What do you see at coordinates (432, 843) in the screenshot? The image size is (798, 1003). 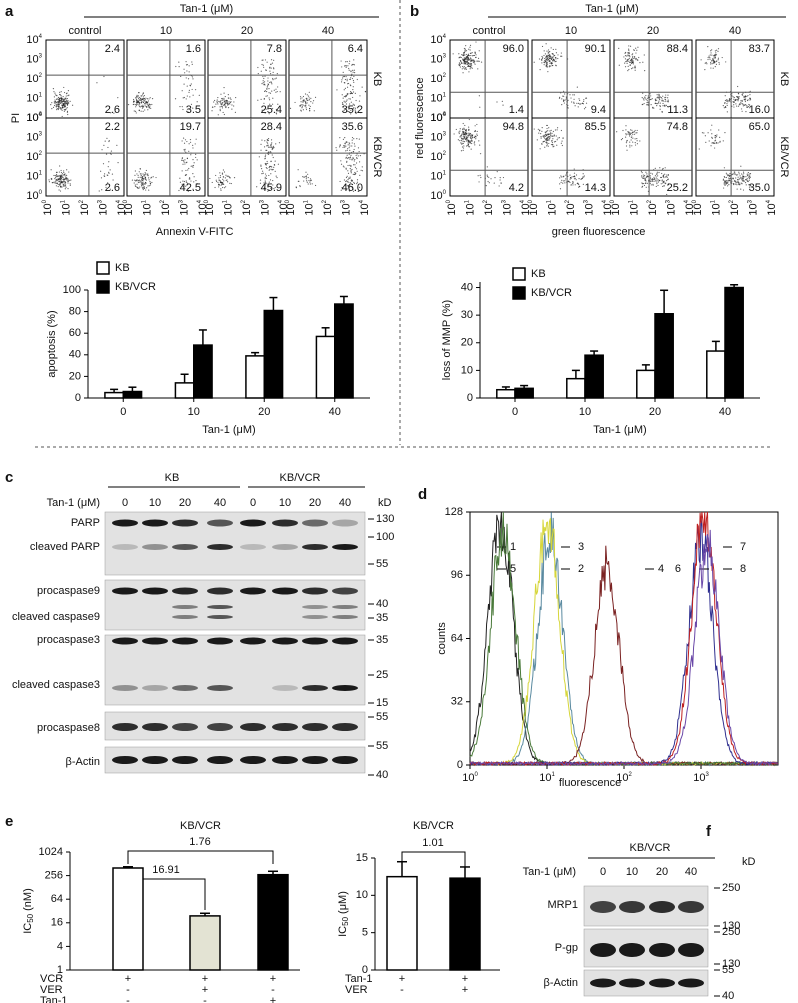 I see `comparison-label: 1.01` at bounding box center [432, 843].